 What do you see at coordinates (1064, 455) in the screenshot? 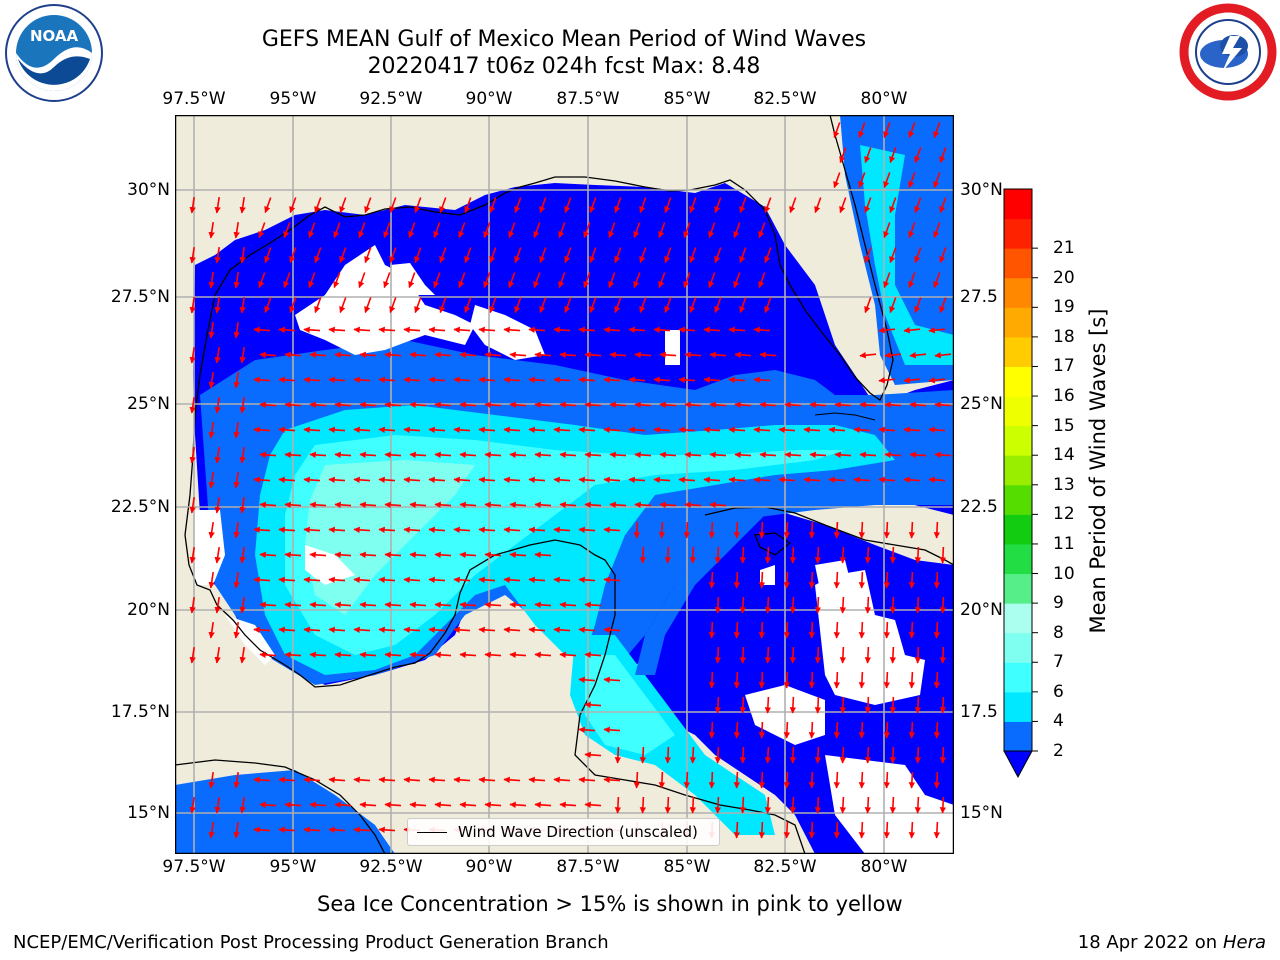
I see `colorbar-tick-label: 14` at bounding box center [1064, 455].